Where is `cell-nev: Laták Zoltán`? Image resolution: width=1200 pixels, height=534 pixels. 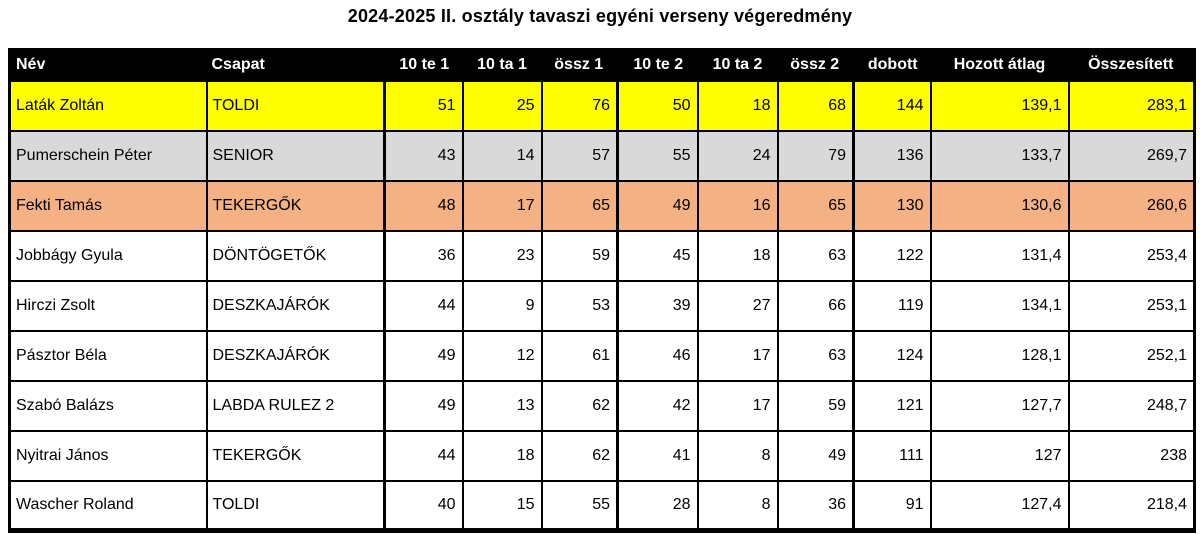 cell-nev: Laták Zoltán is located at coordinates (108, 105).